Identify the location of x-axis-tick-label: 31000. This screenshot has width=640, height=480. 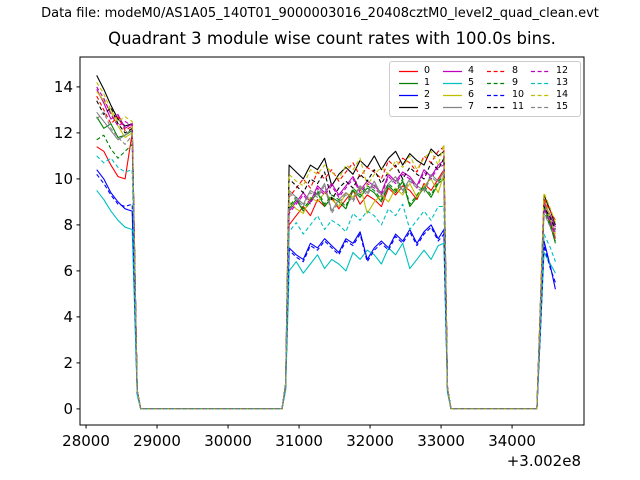
(299, 441).